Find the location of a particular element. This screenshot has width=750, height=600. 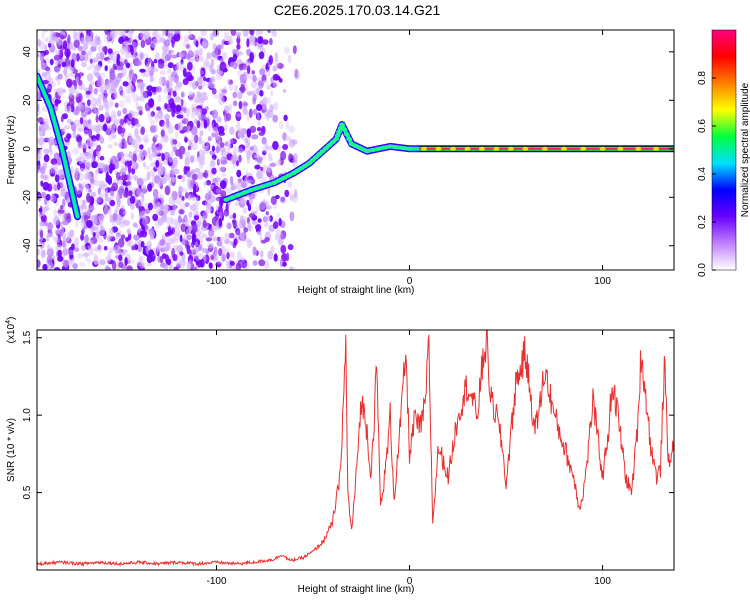

y-tick-label: 0 is located at coordinates (27, 149).